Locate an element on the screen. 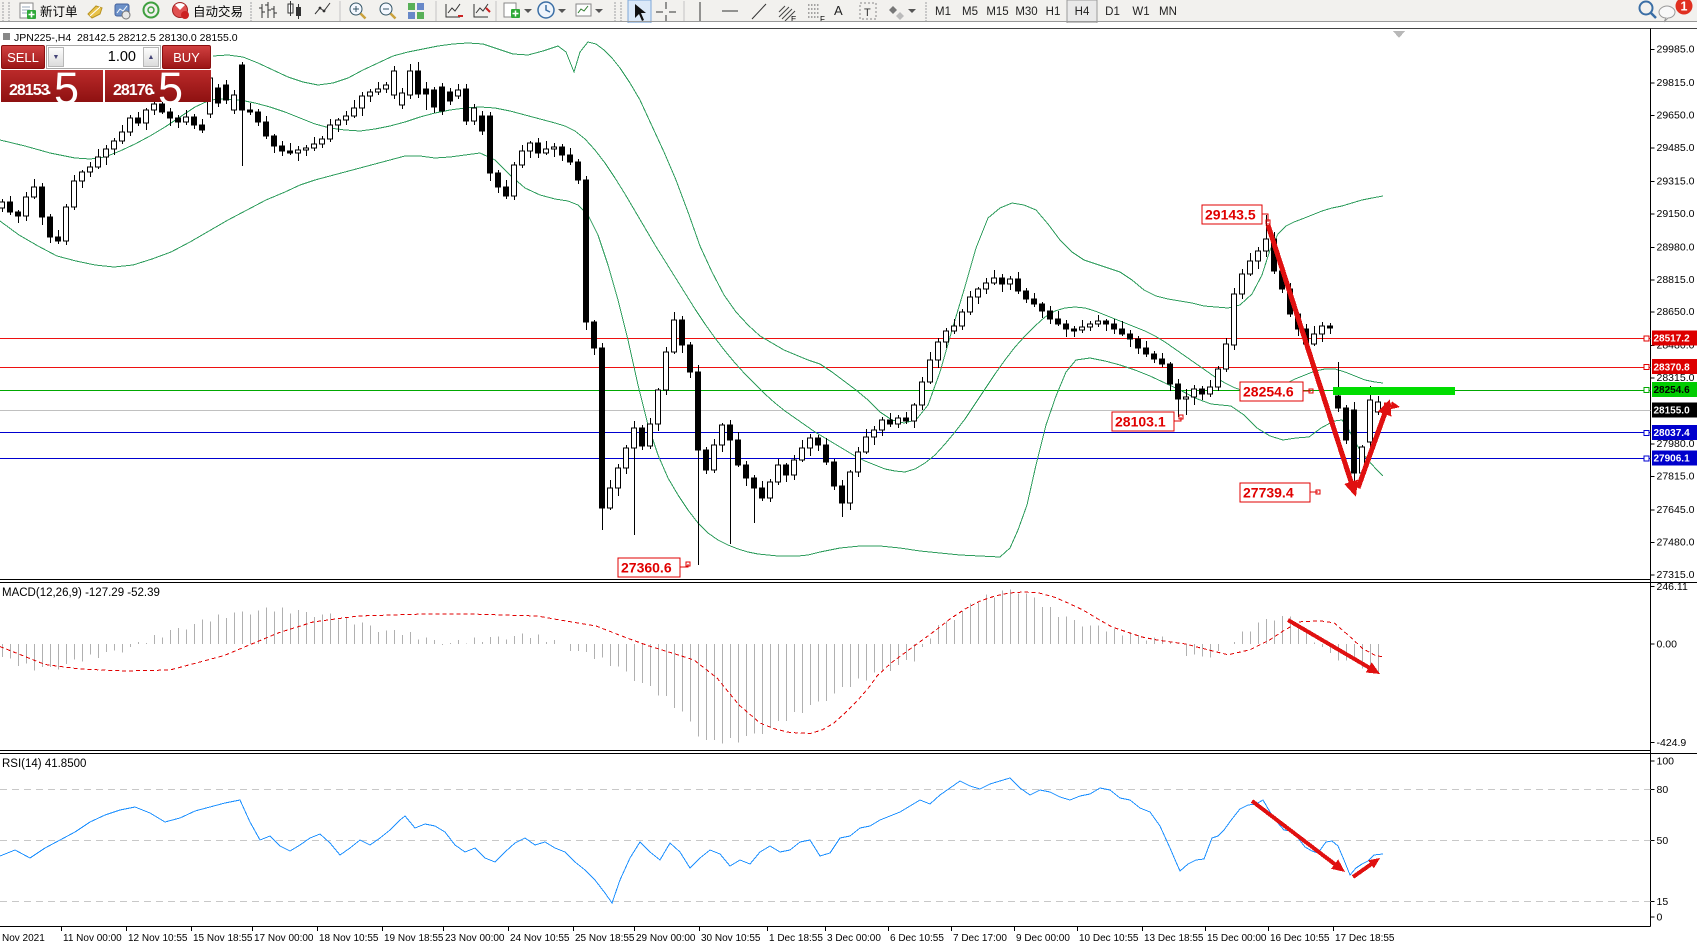  svg-text: 29143.5 is located at coordinates (1230, 215).